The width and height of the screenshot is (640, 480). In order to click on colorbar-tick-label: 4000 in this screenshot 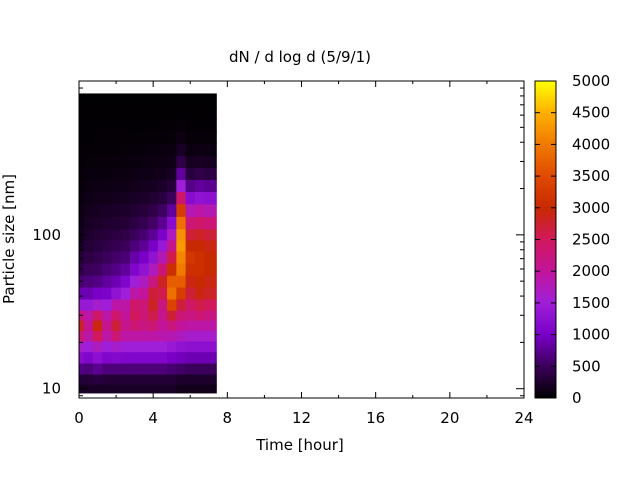, I will do `click(591, 144)`.